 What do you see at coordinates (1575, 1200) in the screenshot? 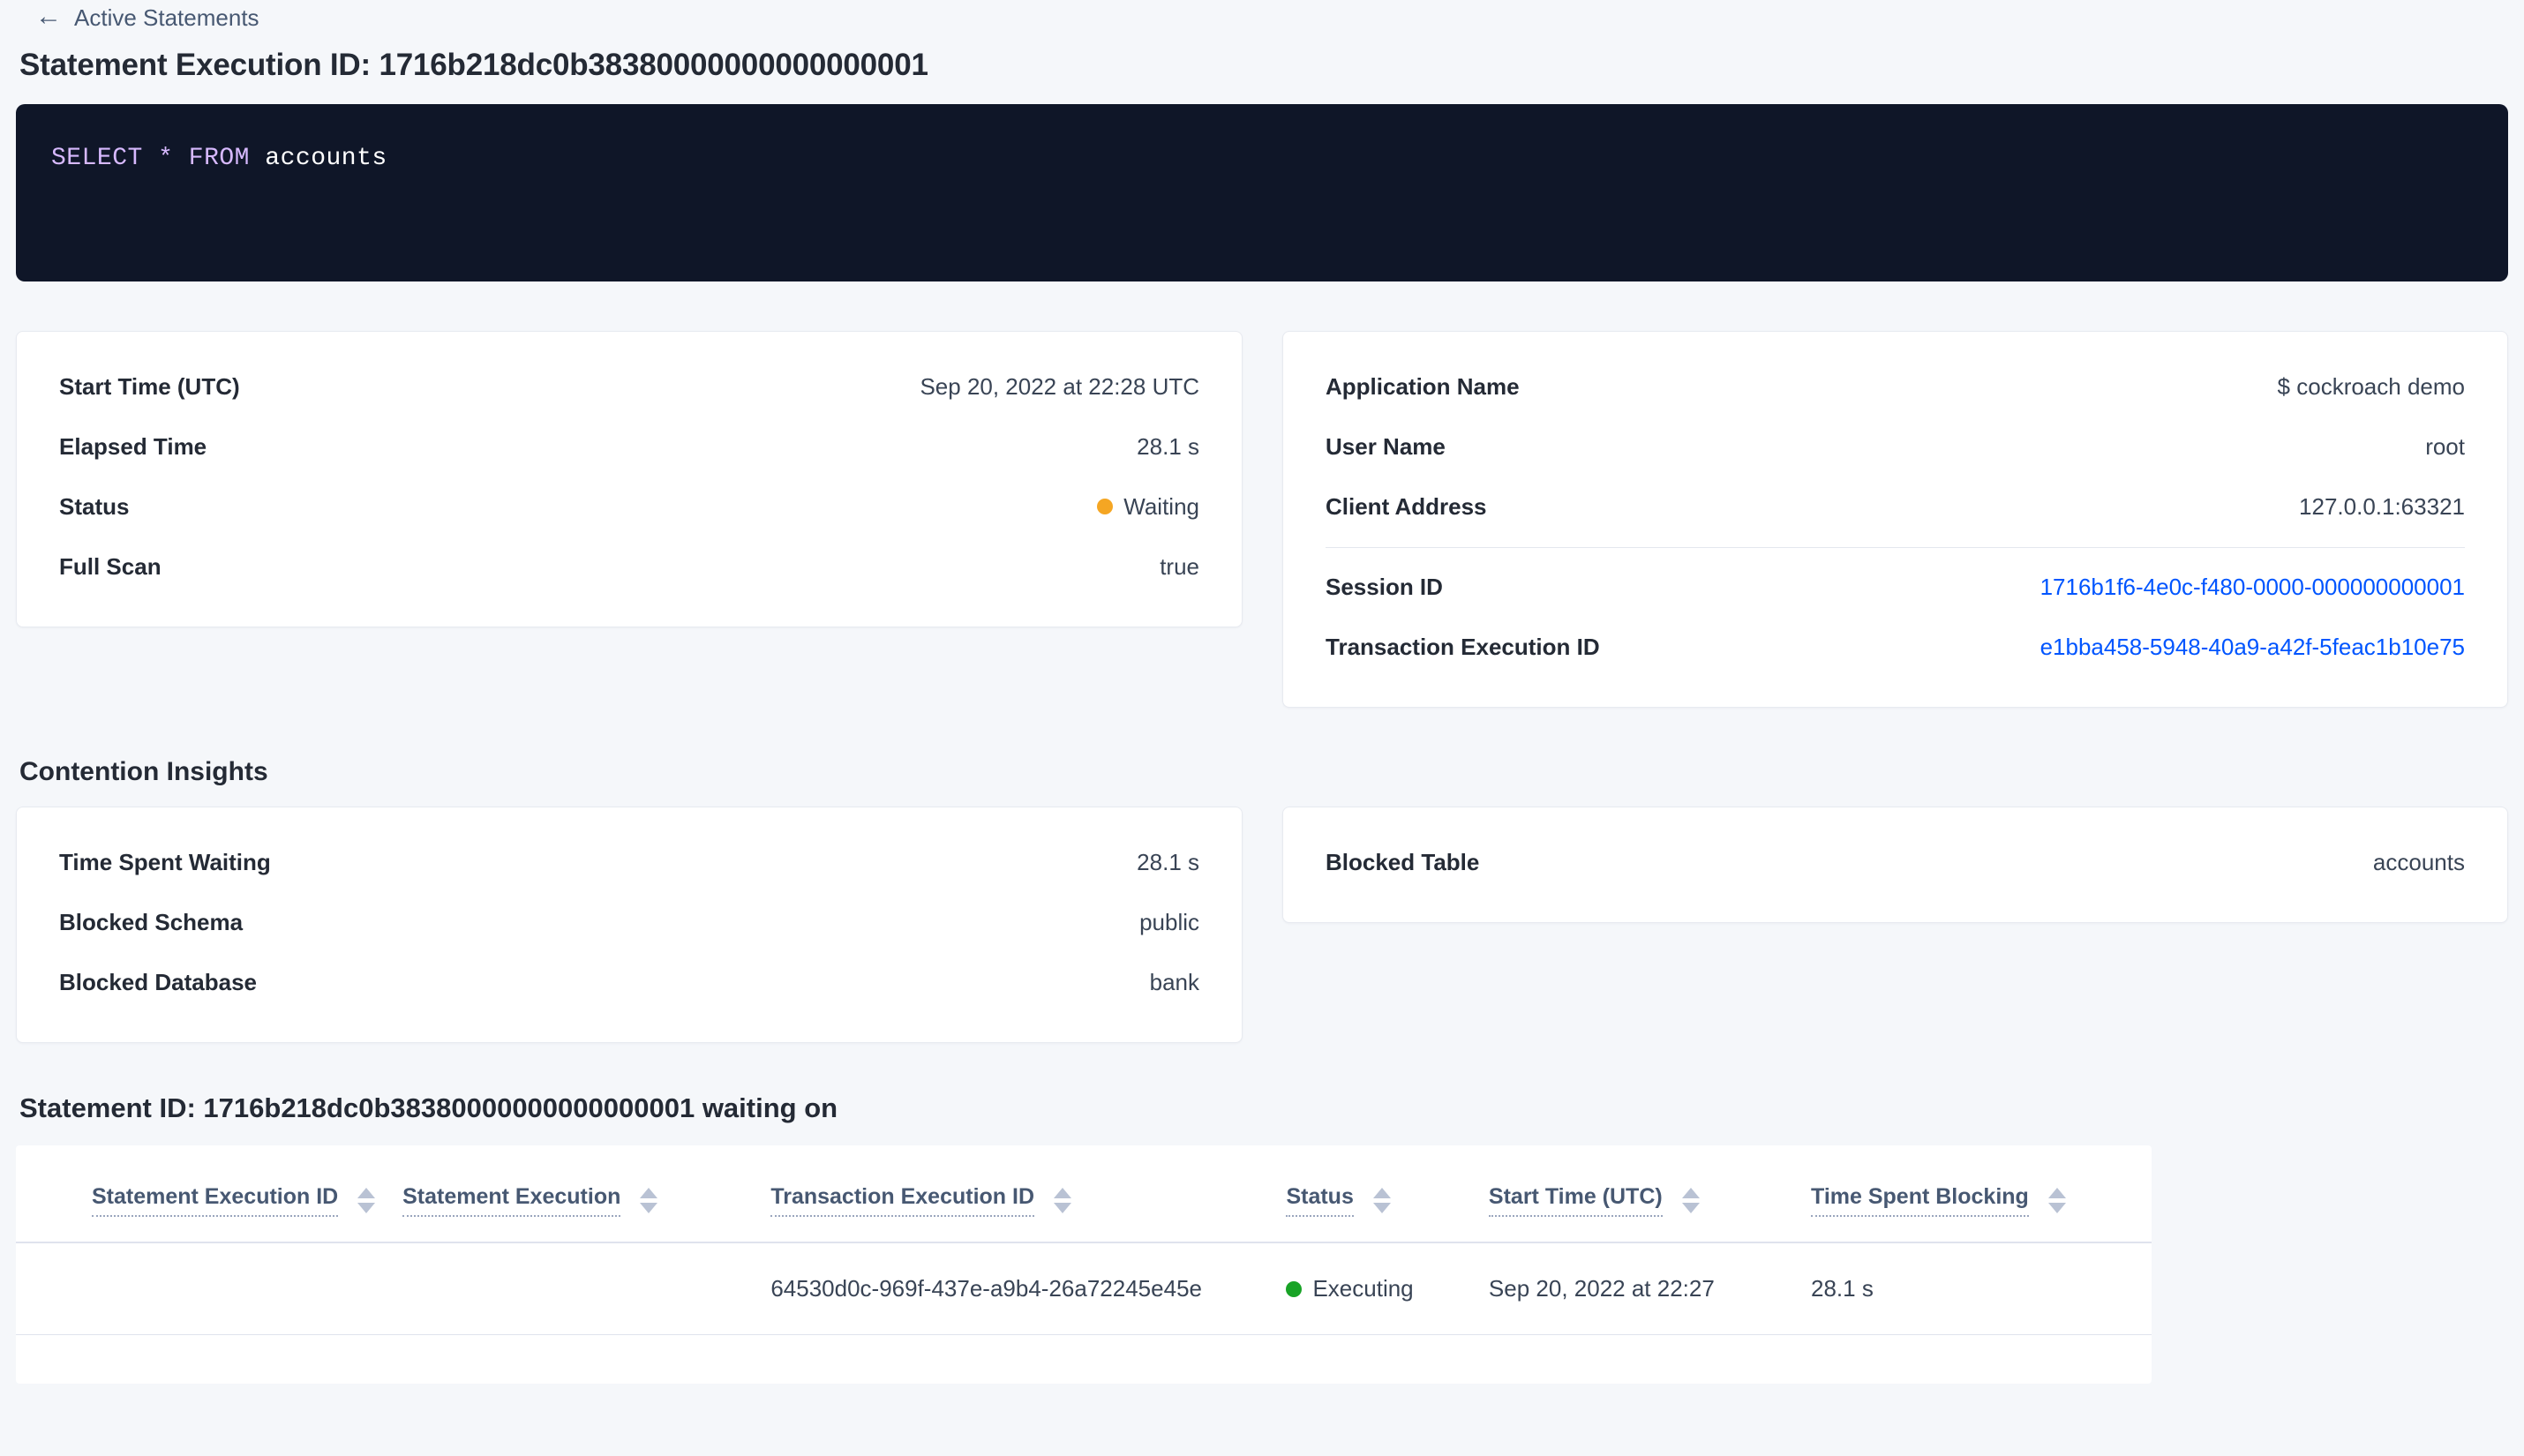
I see `column-label: Start Time (UTC)` at bounding box center [1575, 1200].